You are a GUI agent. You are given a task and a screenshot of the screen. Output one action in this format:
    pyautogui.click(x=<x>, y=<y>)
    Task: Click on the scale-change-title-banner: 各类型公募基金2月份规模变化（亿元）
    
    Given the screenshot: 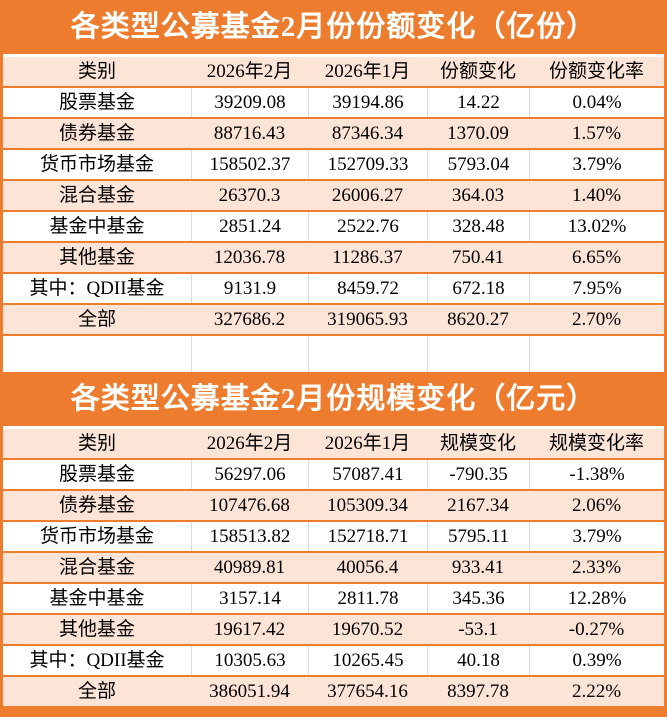 What is the action you would take?
    pyautogui.click(x=333, y=400)
    